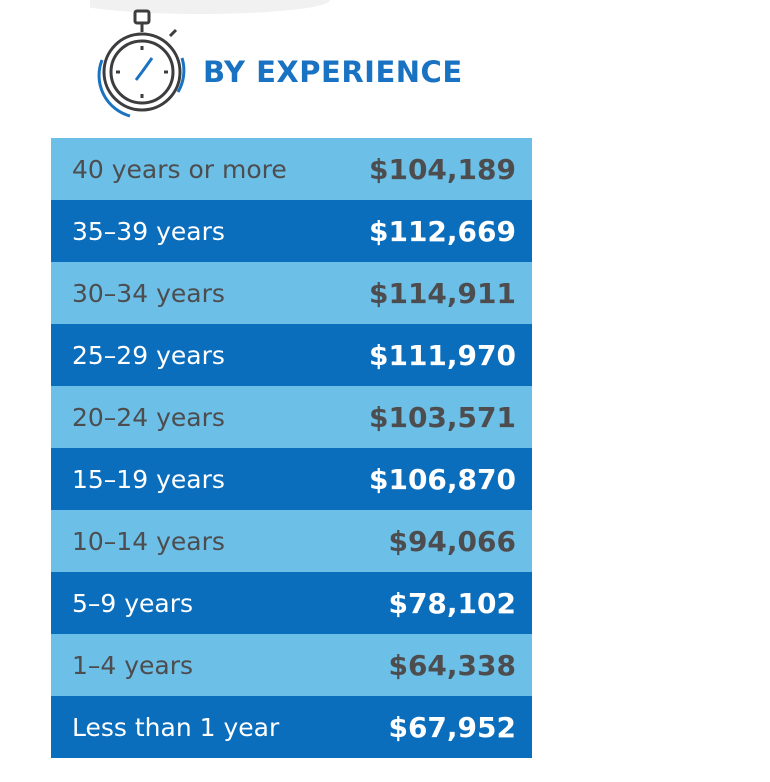  I want to click on table-row: 35–39 years $112,669, so click(291, 231).